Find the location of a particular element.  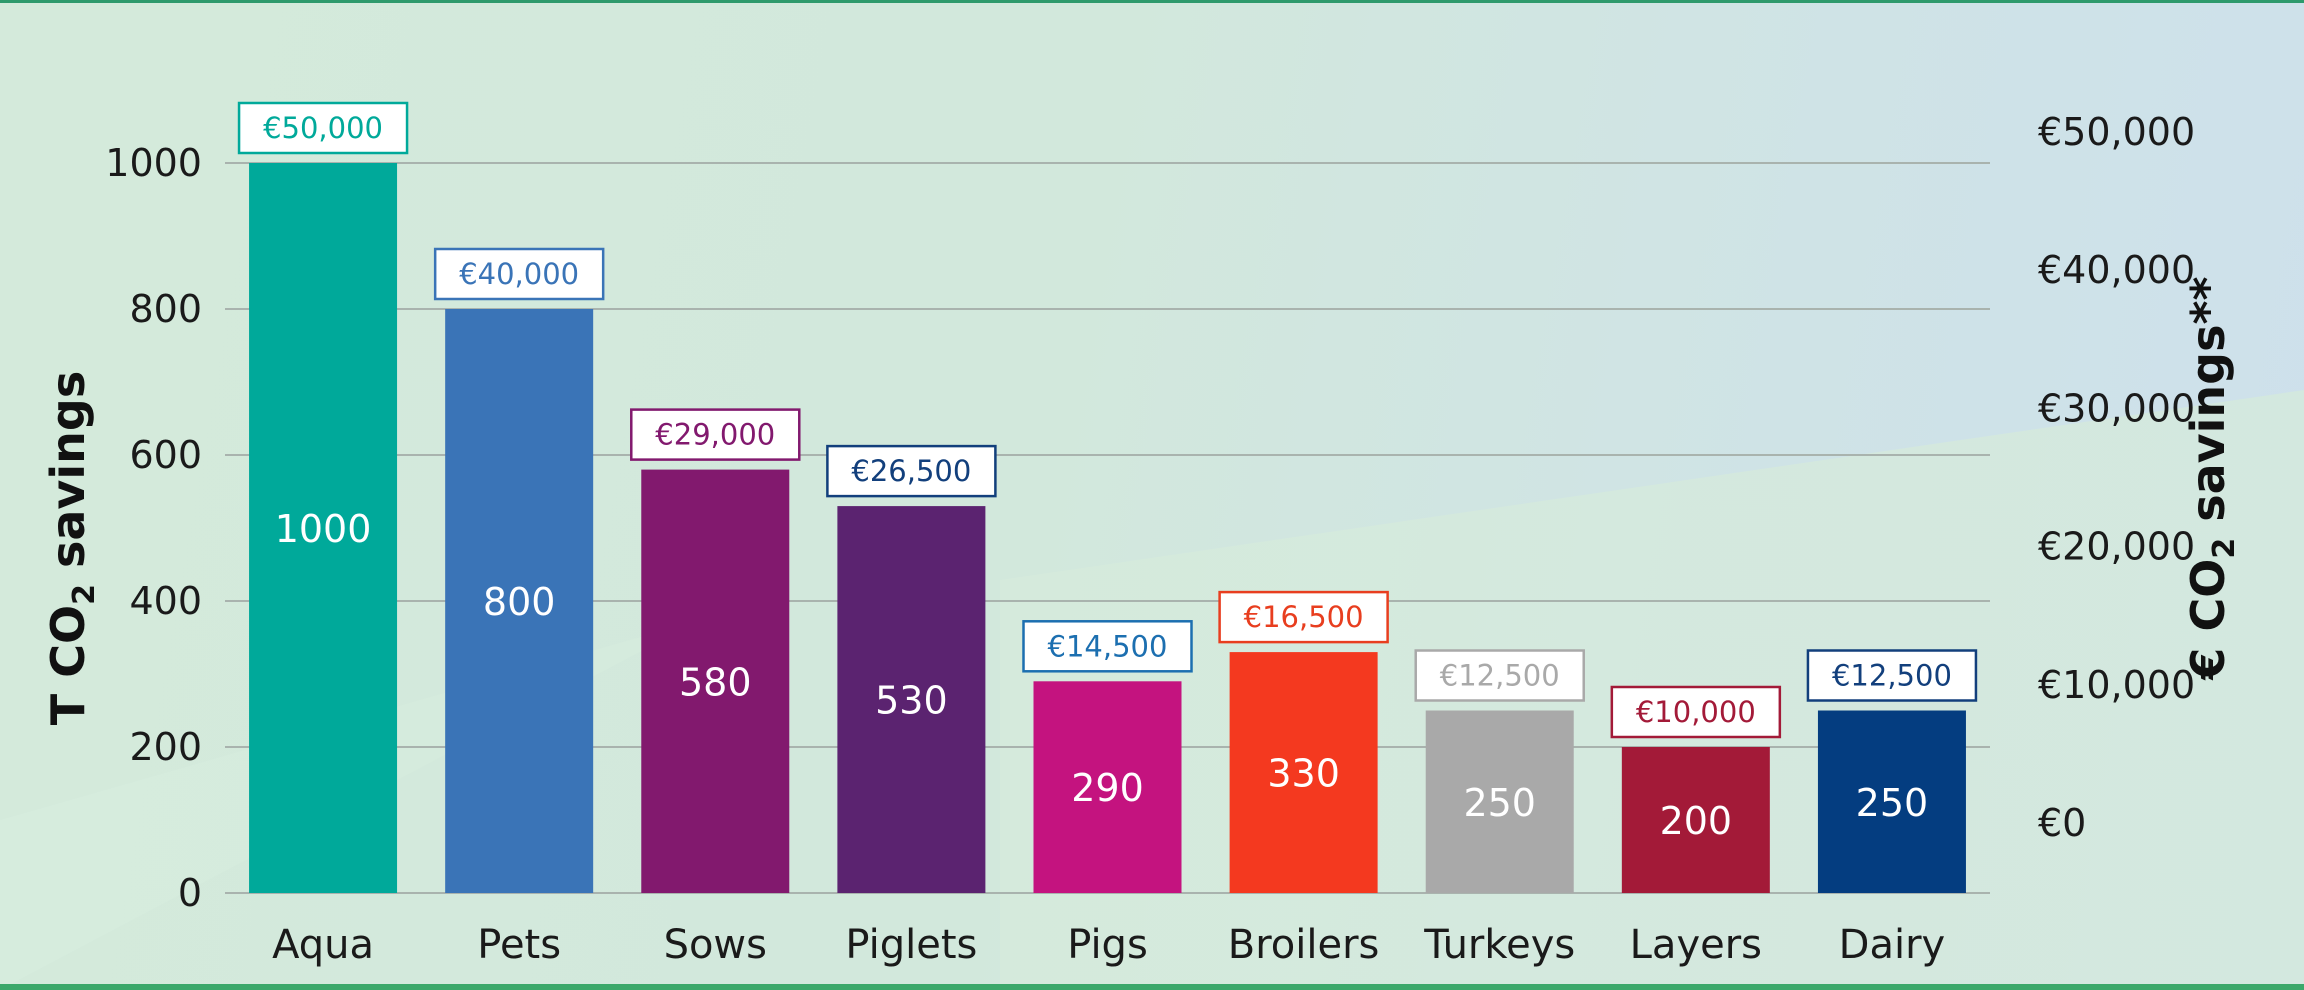

bar-dairy is located at coordinates (1891, 801).